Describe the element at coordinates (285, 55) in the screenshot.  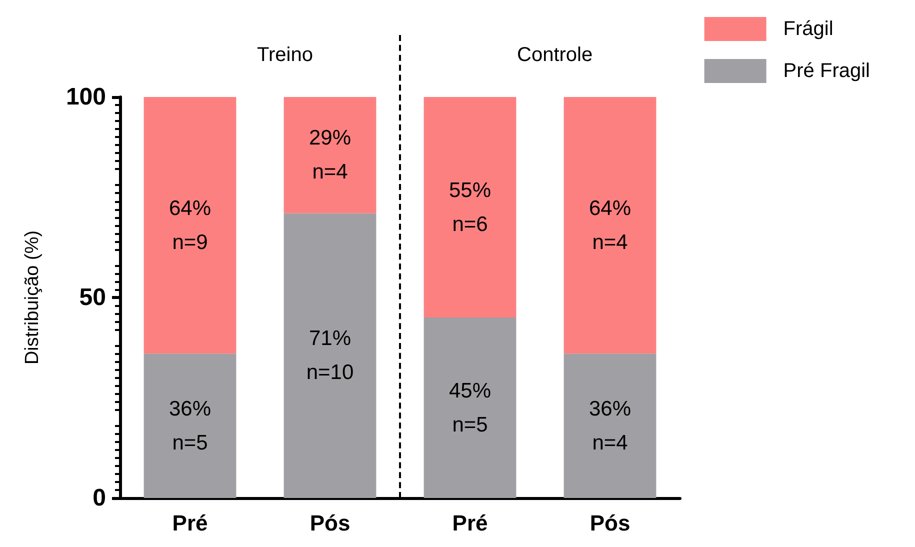
I see `text: Treino` at that location.